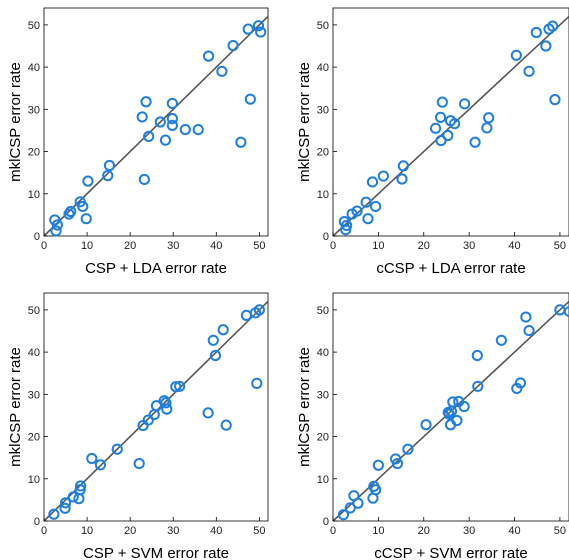 Image resolution: width=569 pixels, height=560 pixels. Describe the element at coordinates (451, 552) in the screenshot. I see `x-axis-label: cCSP + SVM error rate` at that location.